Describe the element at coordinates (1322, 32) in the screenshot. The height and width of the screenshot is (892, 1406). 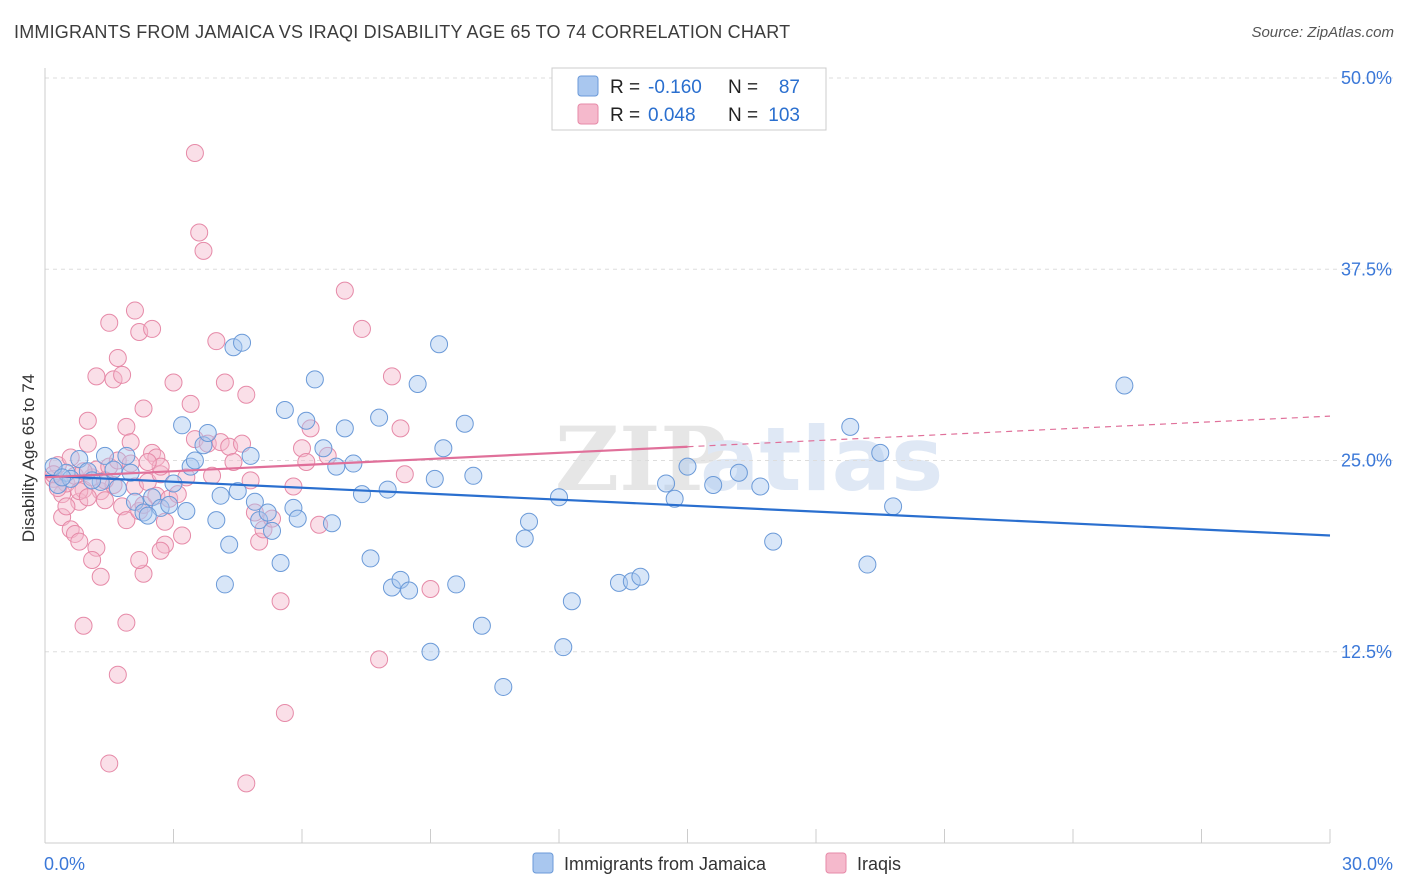
I see `source-label: Source: ZipAtlas.com` at that location.